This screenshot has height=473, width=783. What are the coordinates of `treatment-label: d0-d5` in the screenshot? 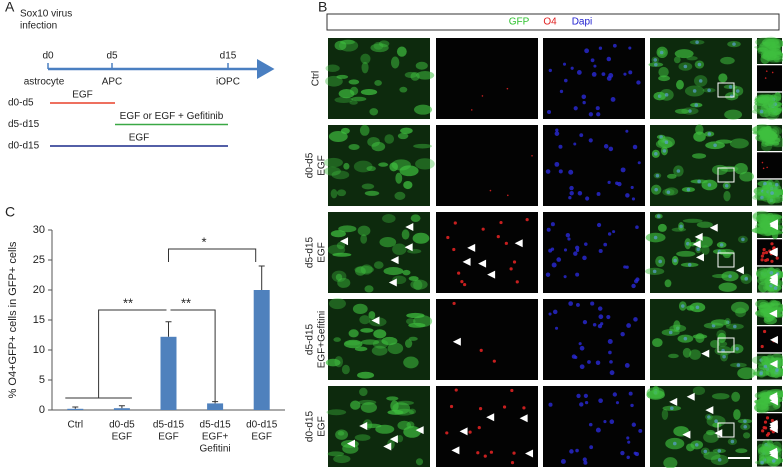 It's located at (21, 103).